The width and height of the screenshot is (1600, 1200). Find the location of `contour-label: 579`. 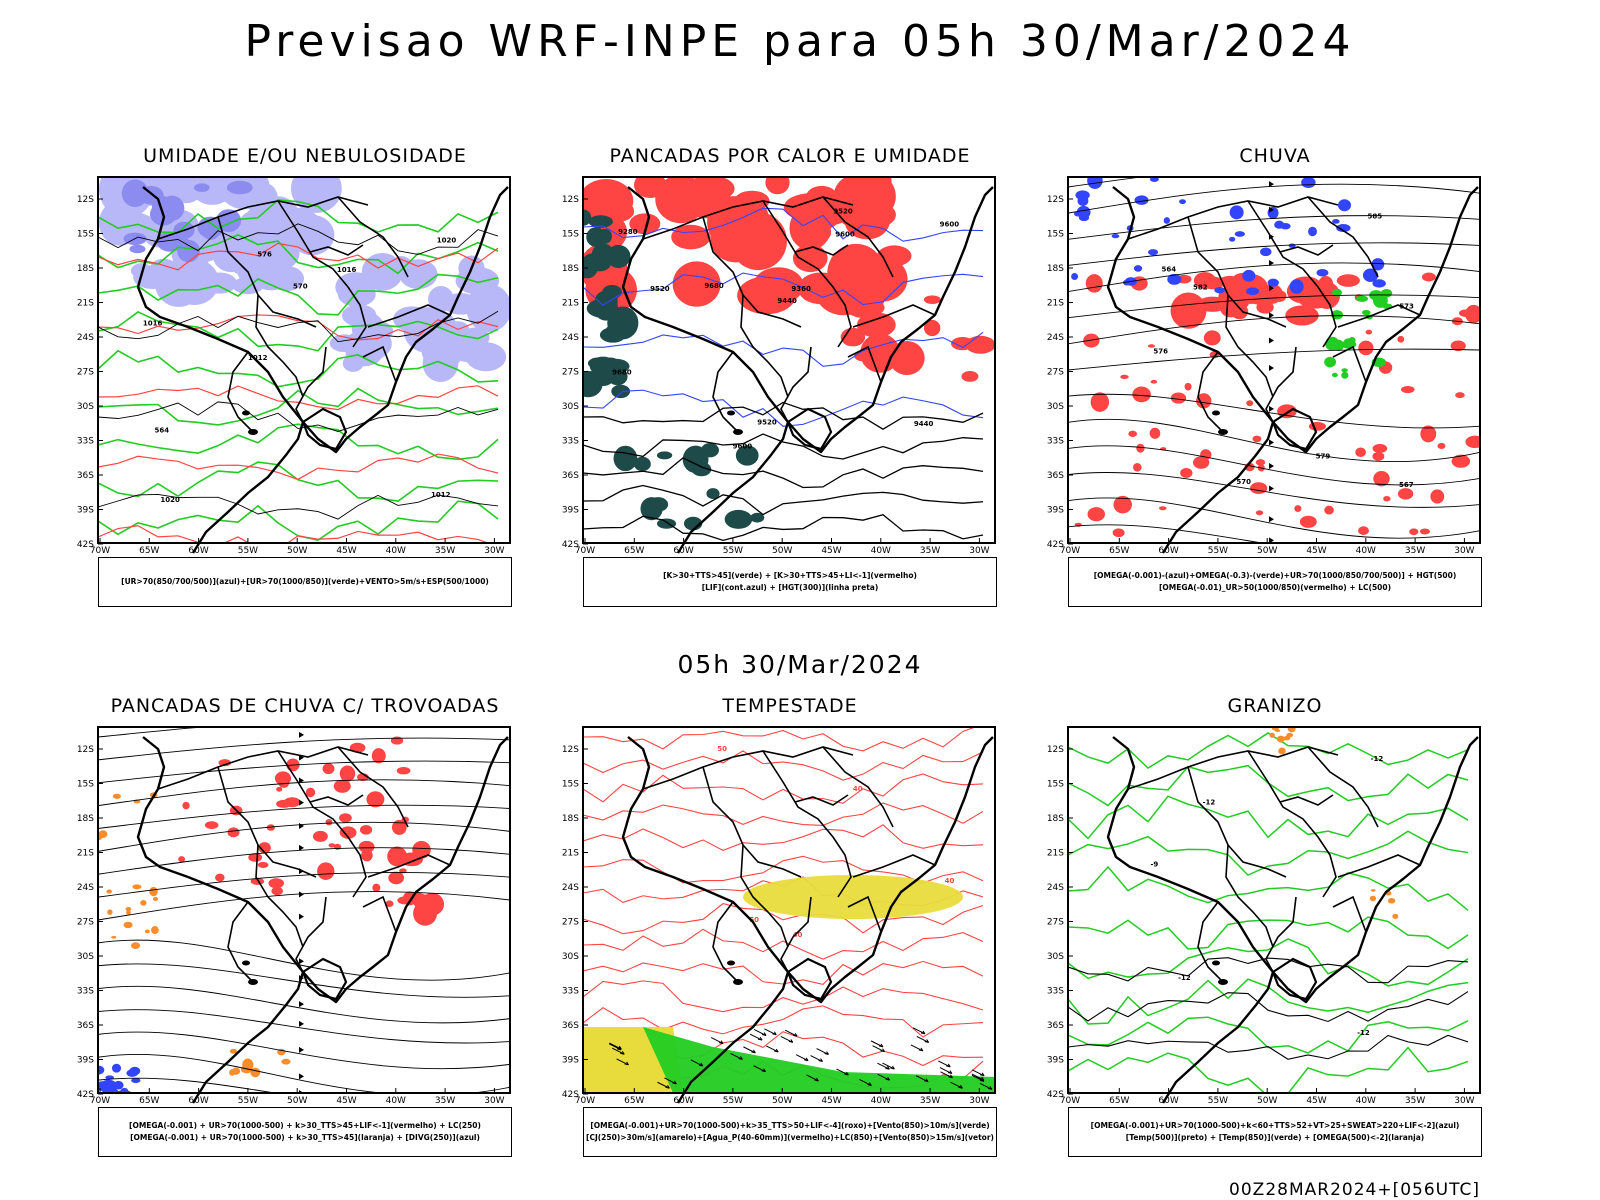

contour-label: 579 is located at coordinates (1323, 457).